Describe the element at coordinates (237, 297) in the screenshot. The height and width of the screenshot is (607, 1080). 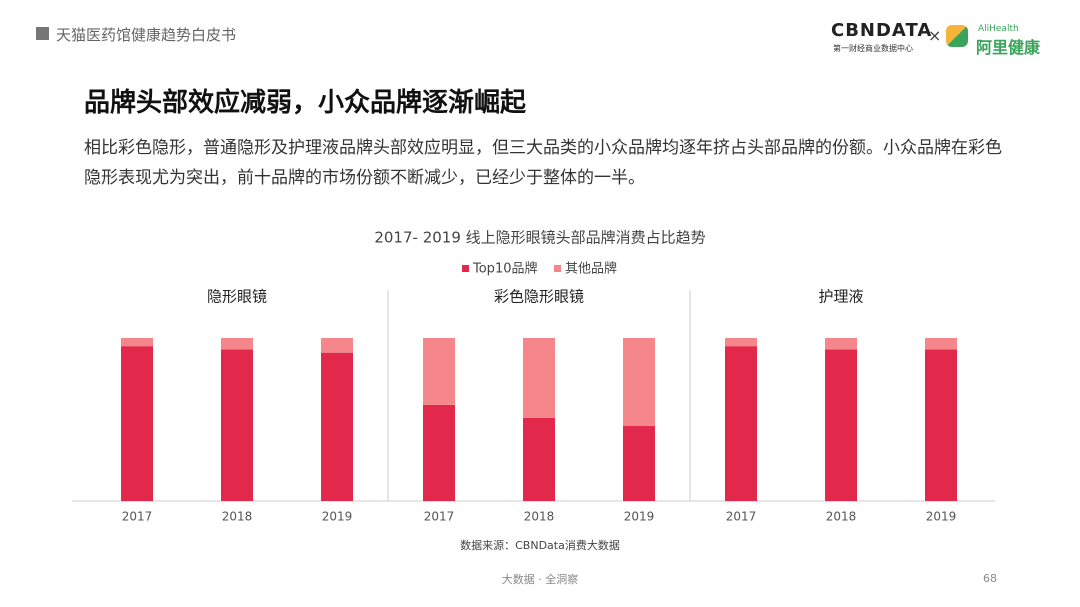
I see `panel-title: 隐形眼镜` at that location.